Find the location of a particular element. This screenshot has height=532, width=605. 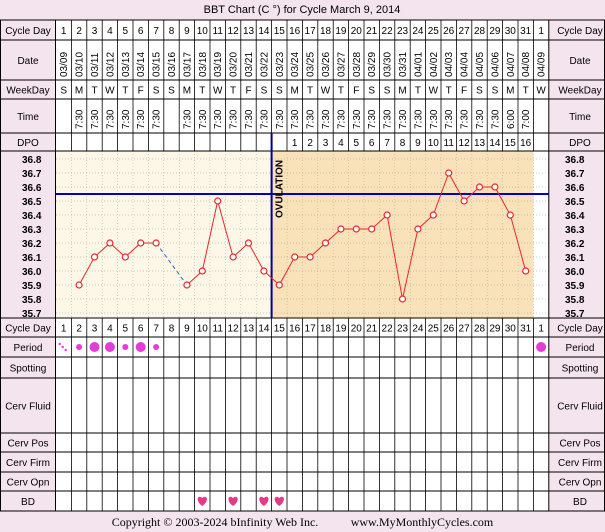

date-cell: 04/06 is located at coordinates (495, 64).